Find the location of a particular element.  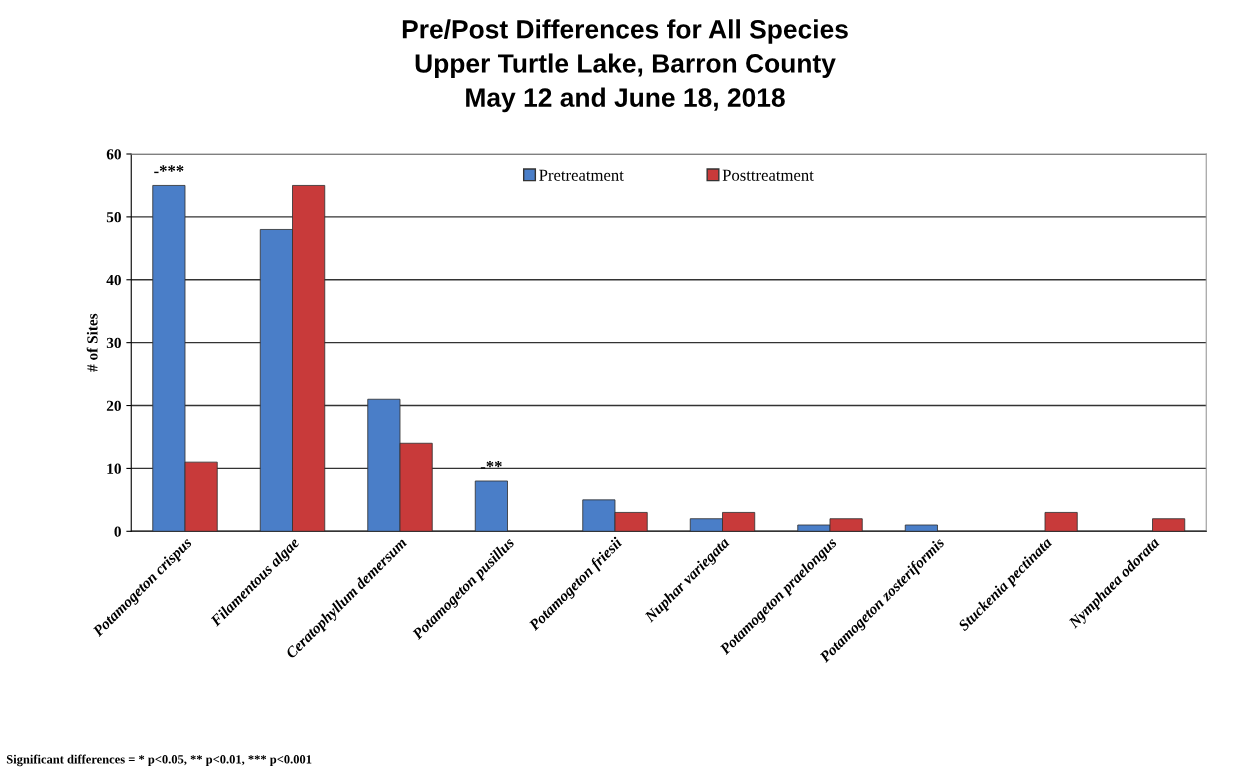

chart-title: Pre/Post Differences for All Species Upper Turtle Lake, Barron County May 12 and June 18, 2018 is located at coordinates (625, 66).